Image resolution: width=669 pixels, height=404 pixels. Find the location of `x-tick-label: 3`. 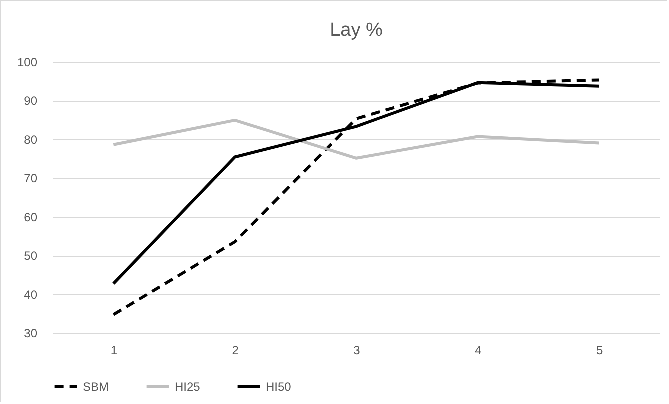

x-tick-label: 3 is located at coordinates (357, 351).